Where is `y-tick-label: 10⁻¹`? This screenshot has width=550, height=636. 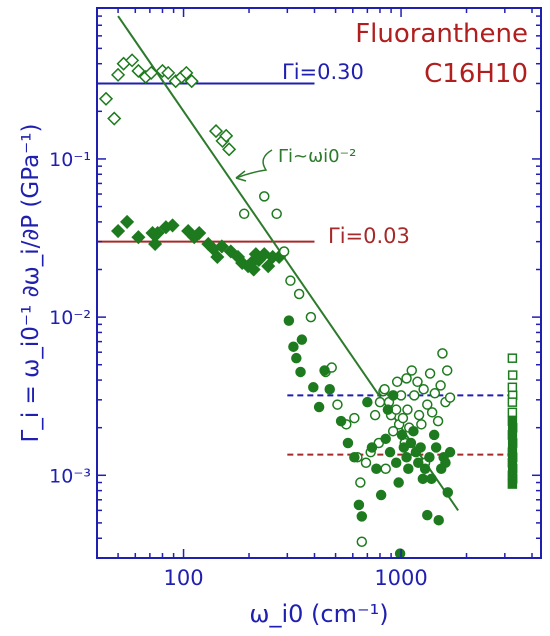
y-tick-label: 10⁻¹ is located at coordinates (70, 160).